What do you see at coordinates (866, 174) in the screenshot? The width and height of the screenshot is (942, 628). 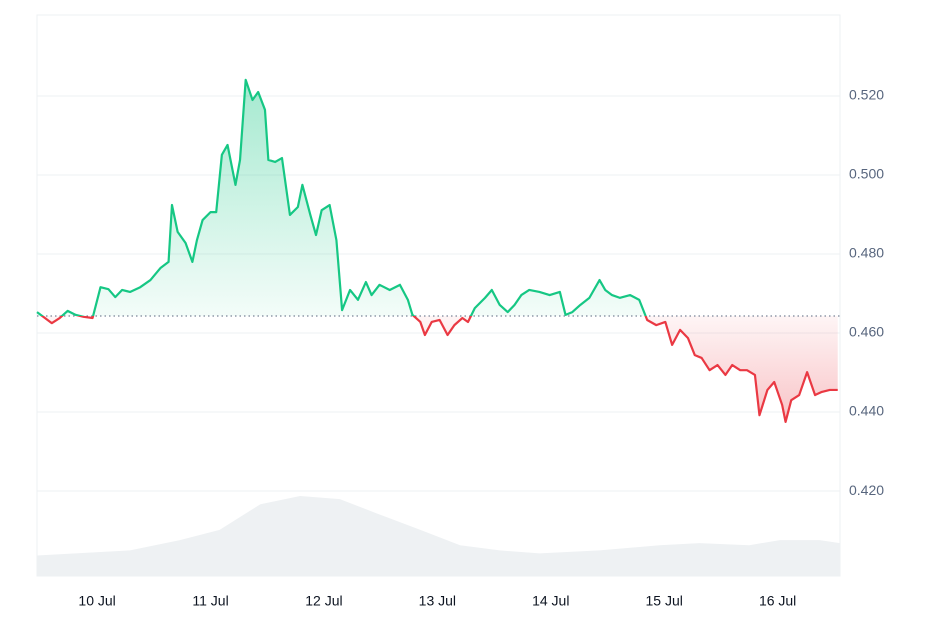 I see `y-tick-label: 0.500` at bounding box center [866, 174].